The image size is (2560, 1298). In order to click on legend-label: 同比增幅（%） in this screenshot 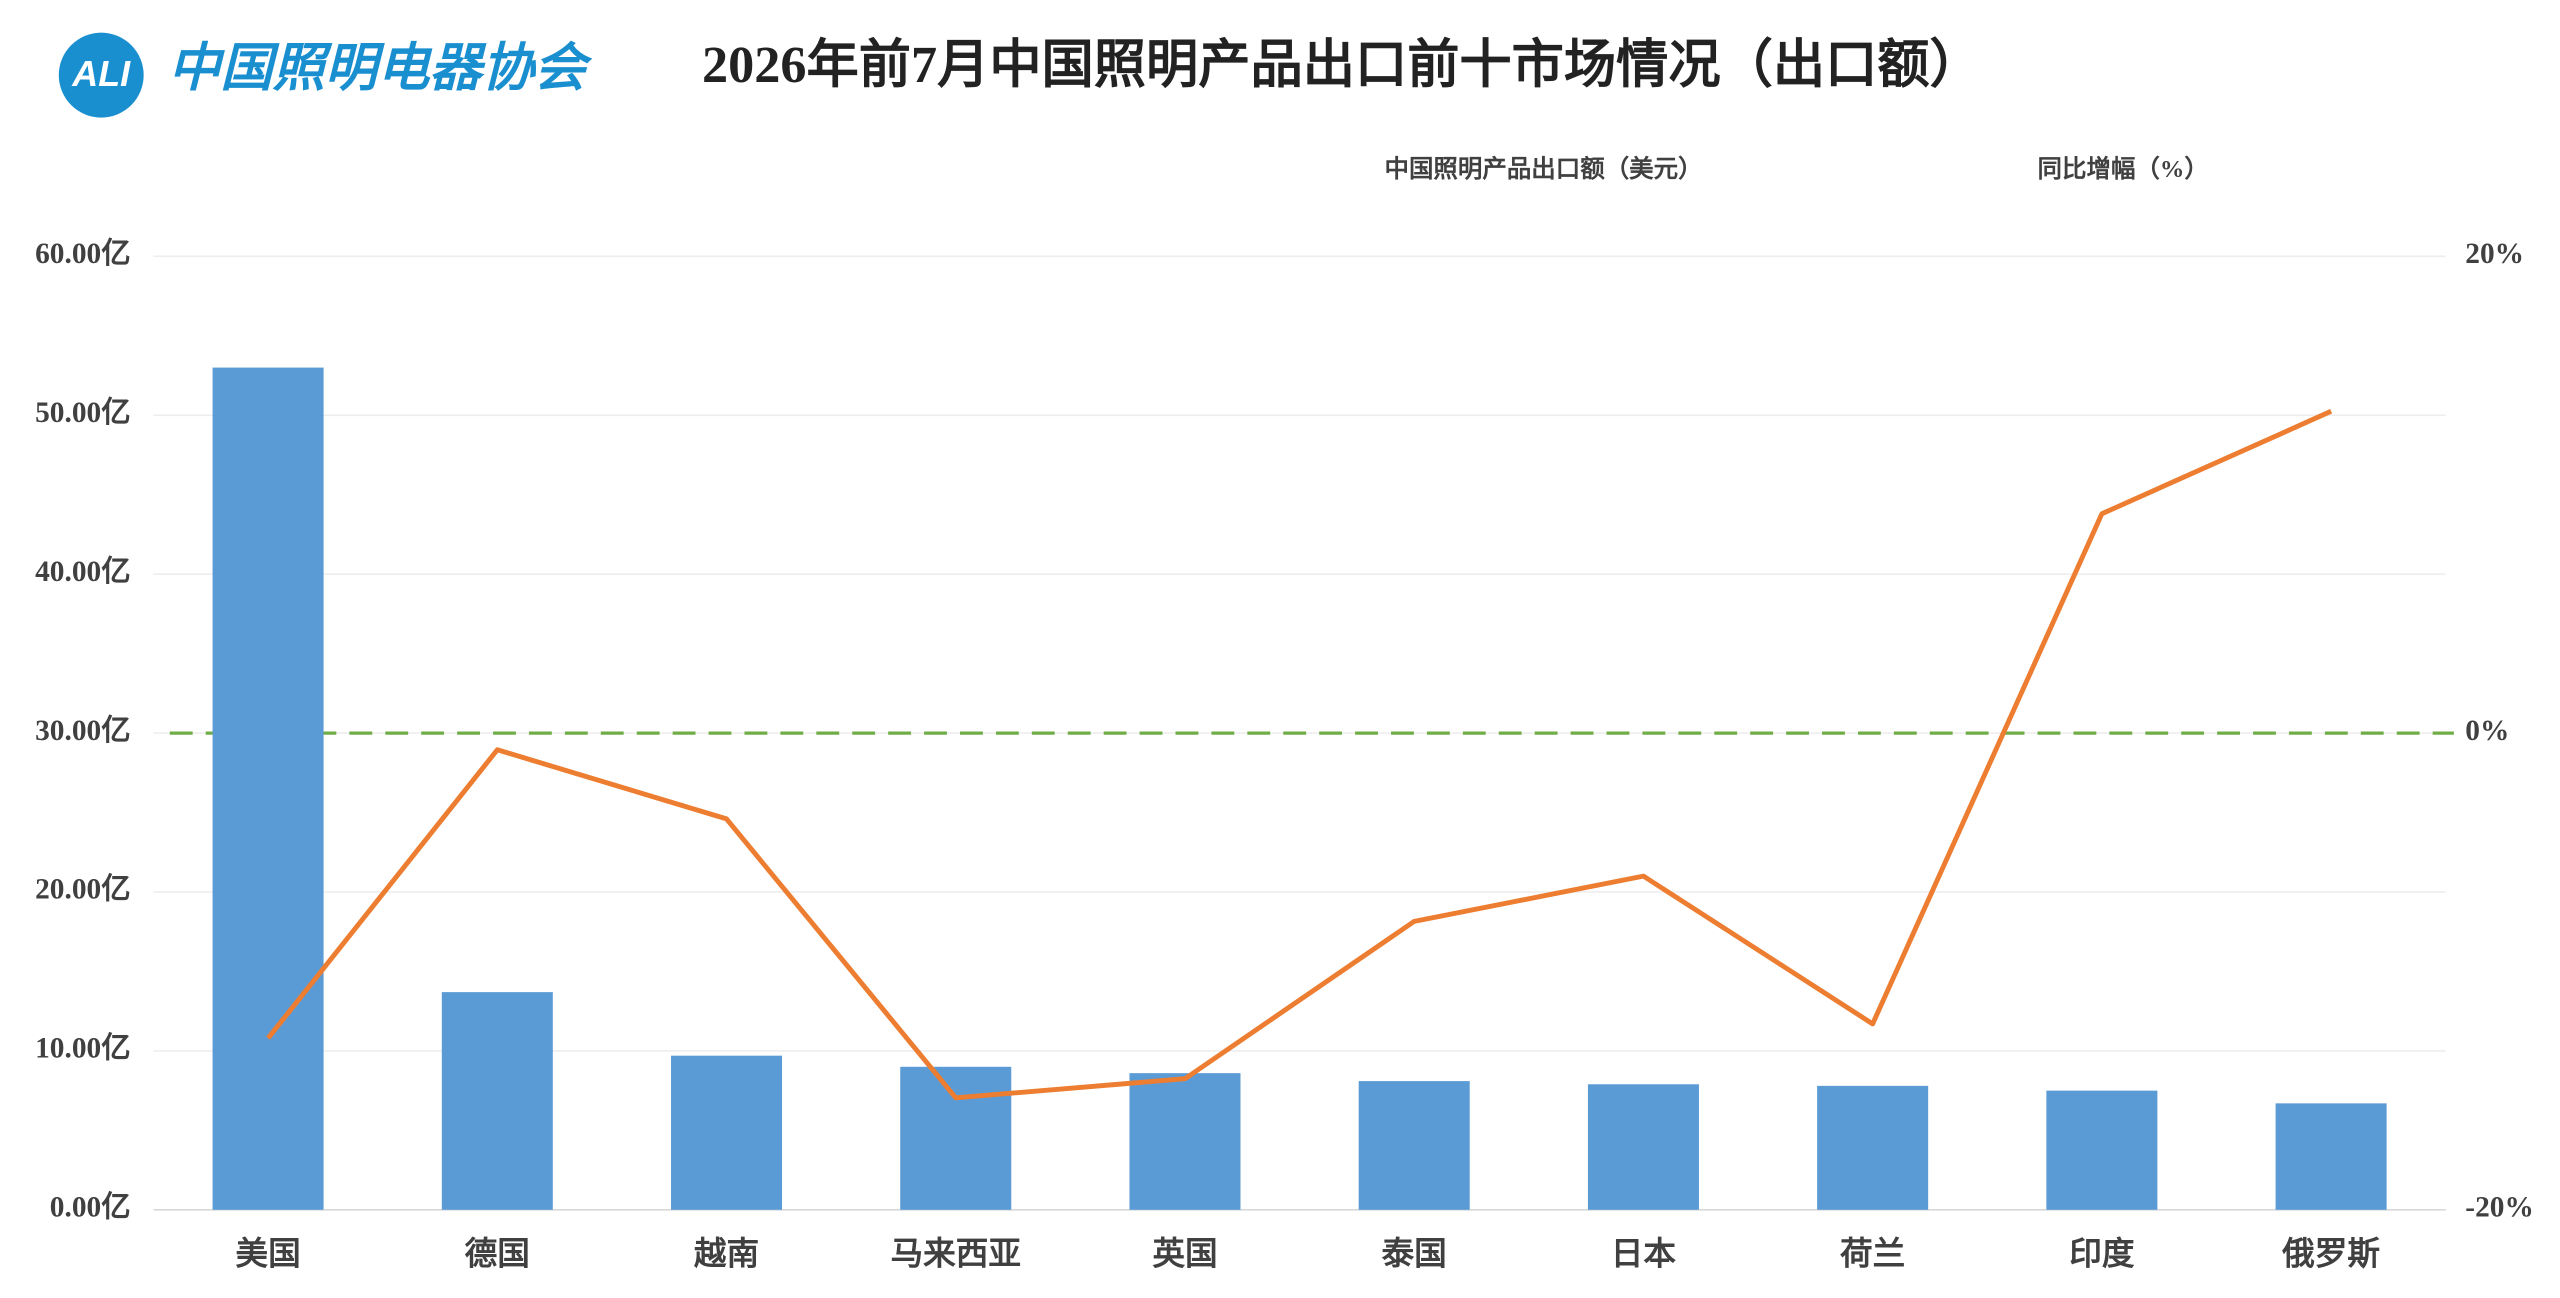, I will do `click(2123, 169)`.